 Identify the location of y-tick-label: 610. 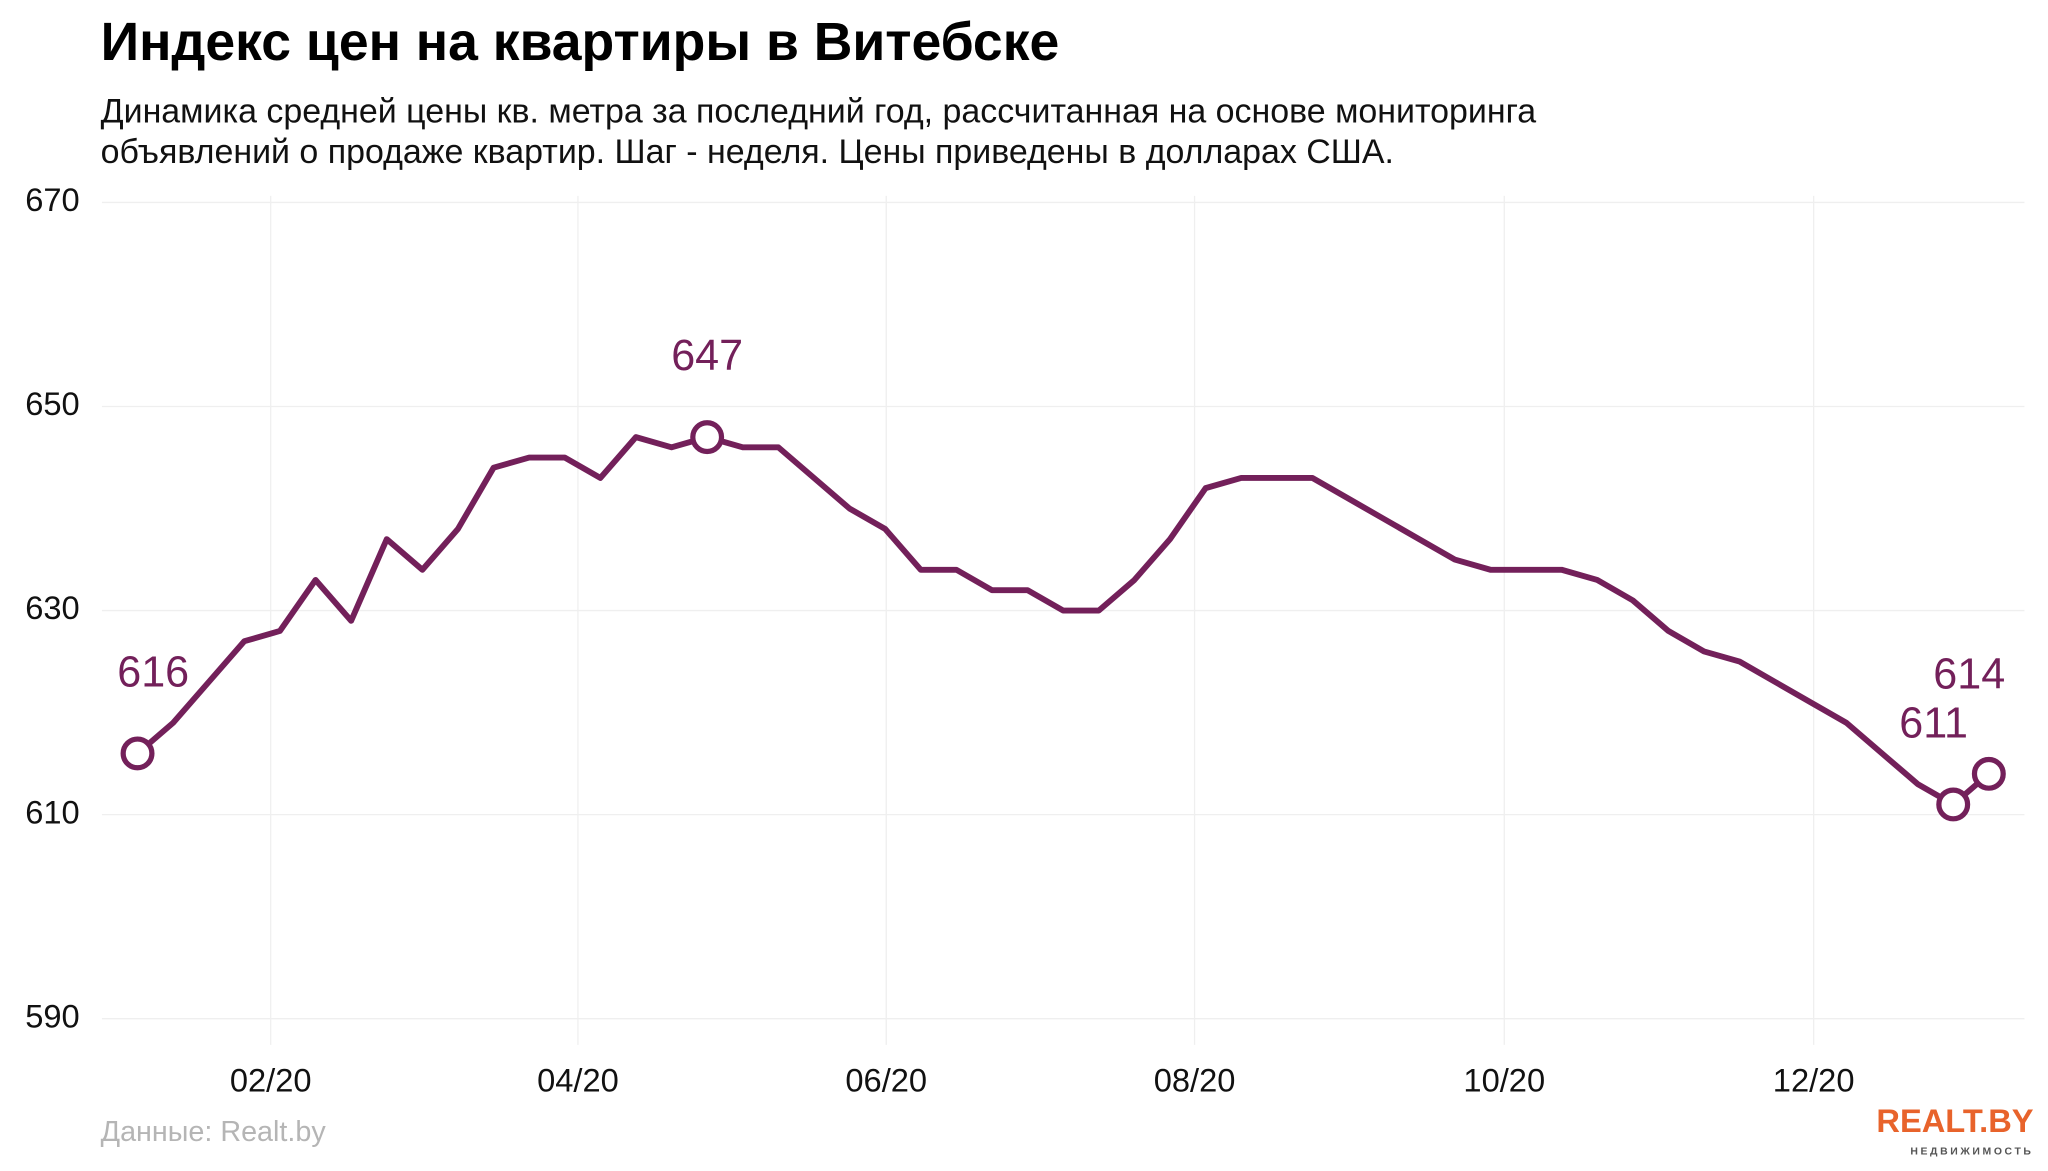
(52, 811).